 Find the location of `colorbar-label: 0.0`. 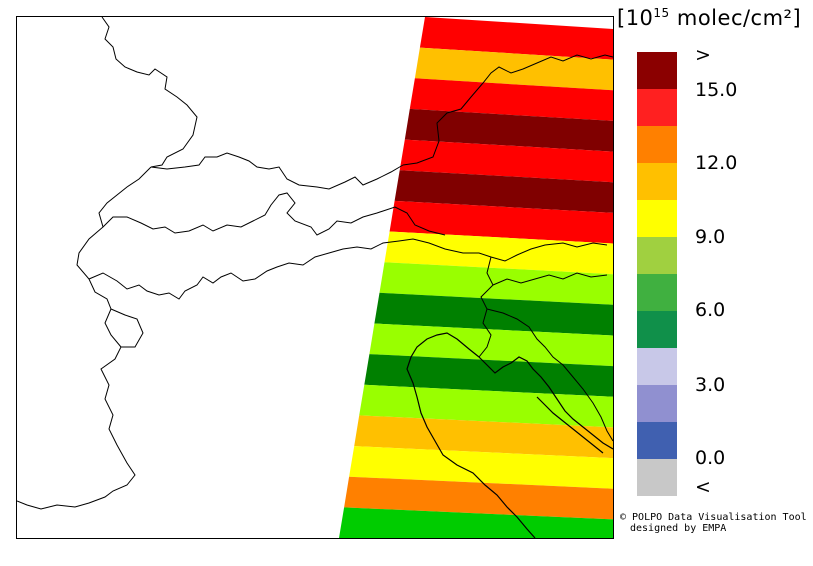

colorbar-label: 0.0 is located at coordinates (710, 458).